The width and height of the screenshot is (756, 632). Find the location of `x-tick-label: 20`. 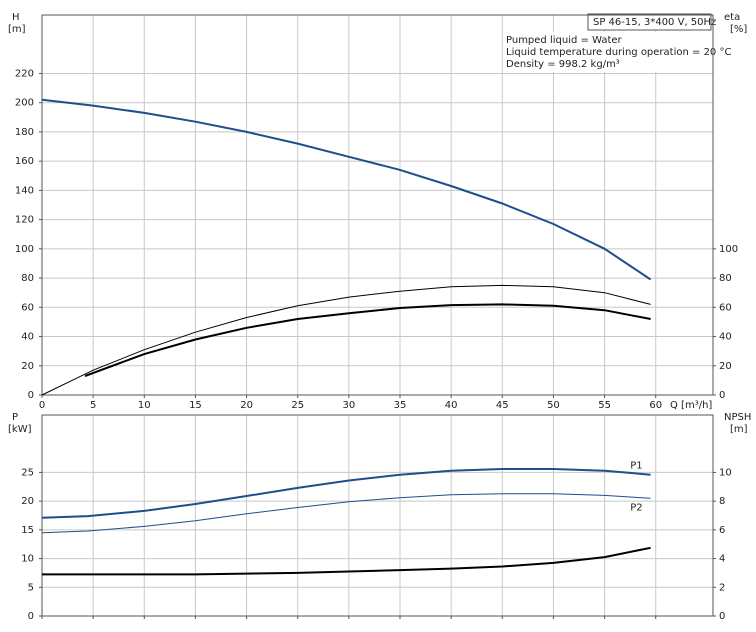

x-tick-label: 20 is located at coordinates (246, 405).